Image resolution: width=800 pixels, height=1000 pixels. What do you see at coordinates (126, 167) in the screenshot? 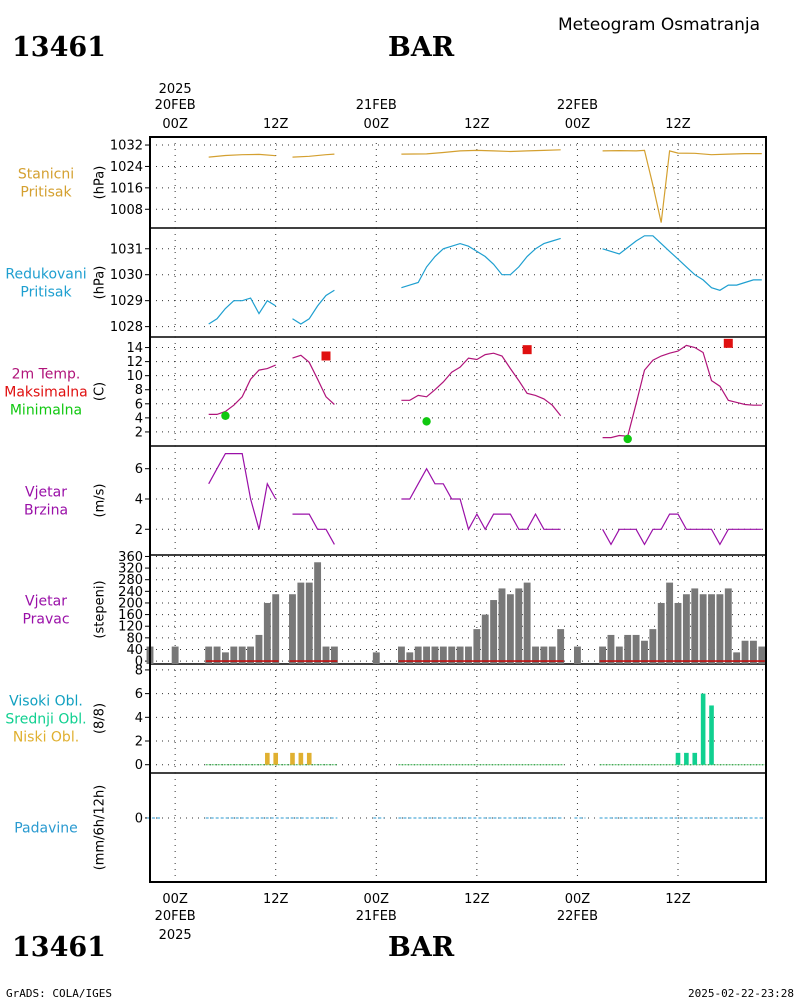
I see `y-tick-label: 1024` at bounding box center [126, 167].